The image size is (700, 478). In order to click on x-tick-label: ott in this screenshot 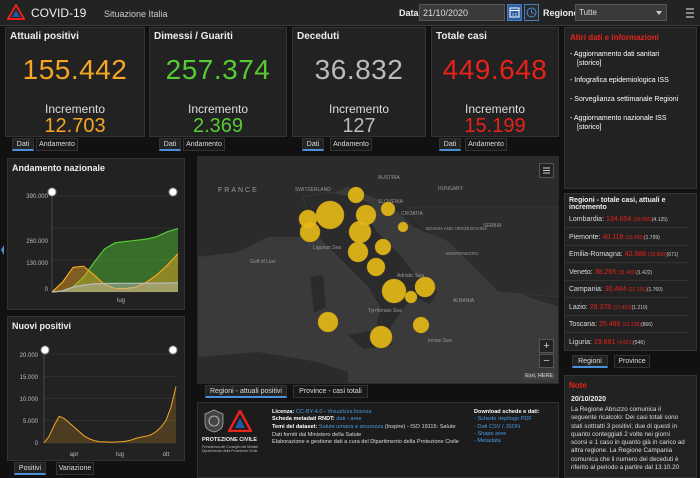, I will do `click(166, 455)`.